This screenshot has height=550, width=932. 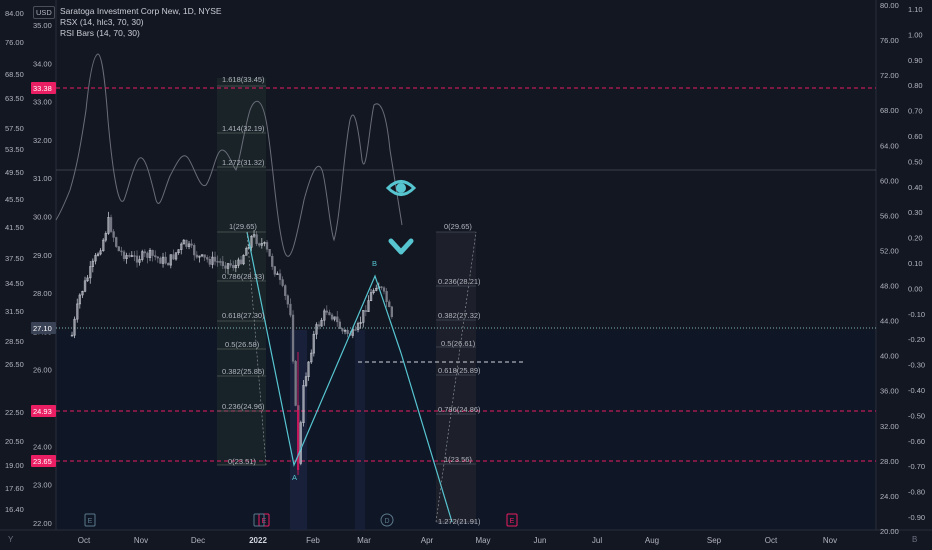 What do you see at coordinates (889, 40) in the screenshot?
I see `right-axis-tick: 76.00` at bounding box center [889, 40].